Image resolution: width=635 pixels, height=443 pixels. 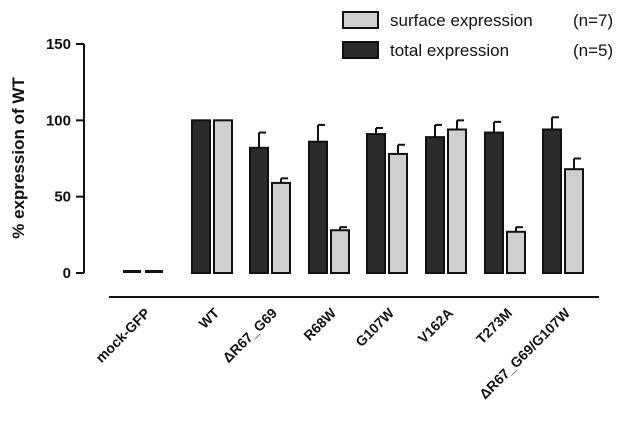 What do you see at coordinates (67, 273) in the screenshot?
I see `y-tick-label: 0` at bounding box center [67, 273].